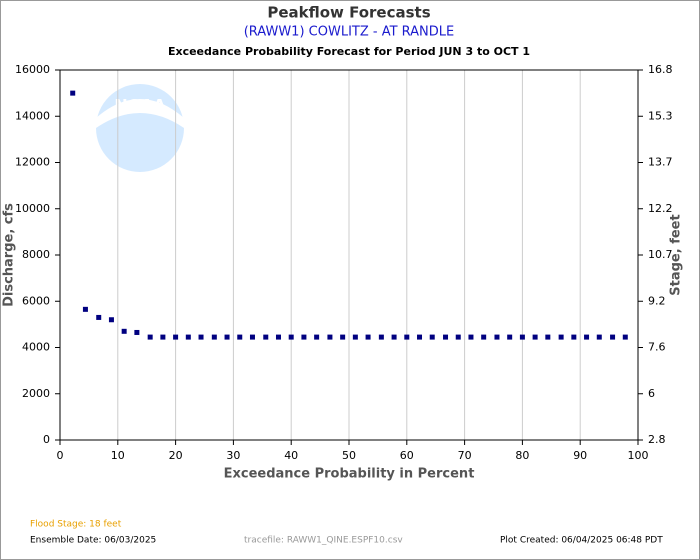  What do you see at coordinates (36, 393) in the screenshot?
I see `y-tick-label: 2000` at bounding box center [36, 393].